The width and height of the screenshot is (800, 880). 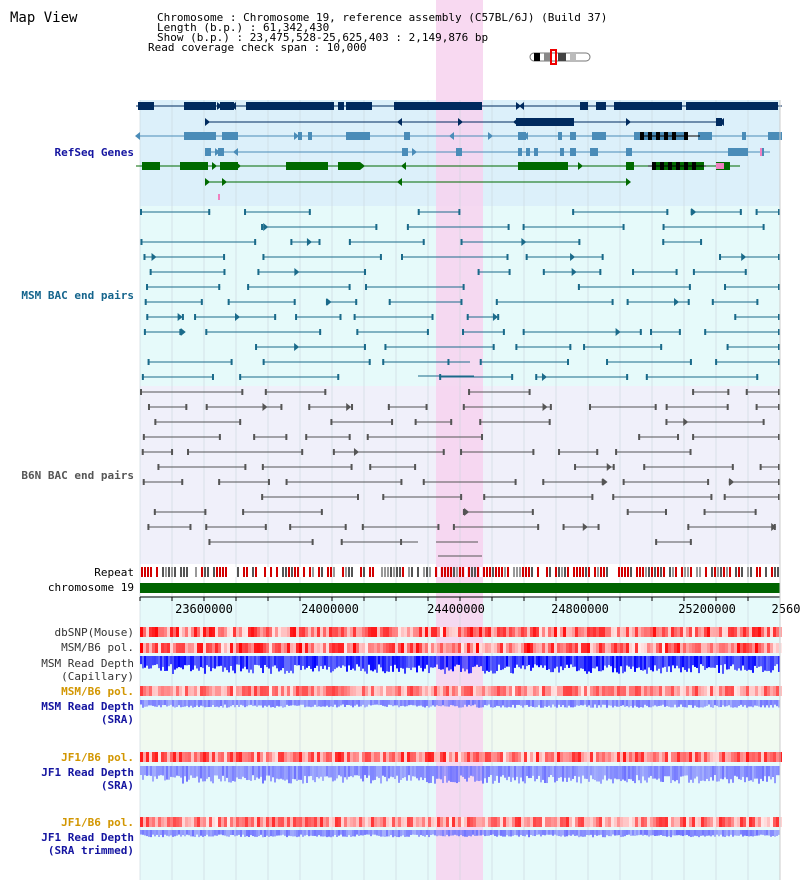 What do you see at coordinates (560, 57) in the screenshot?
I see `chromosome-ideogram` at bounding box center [560, 57].